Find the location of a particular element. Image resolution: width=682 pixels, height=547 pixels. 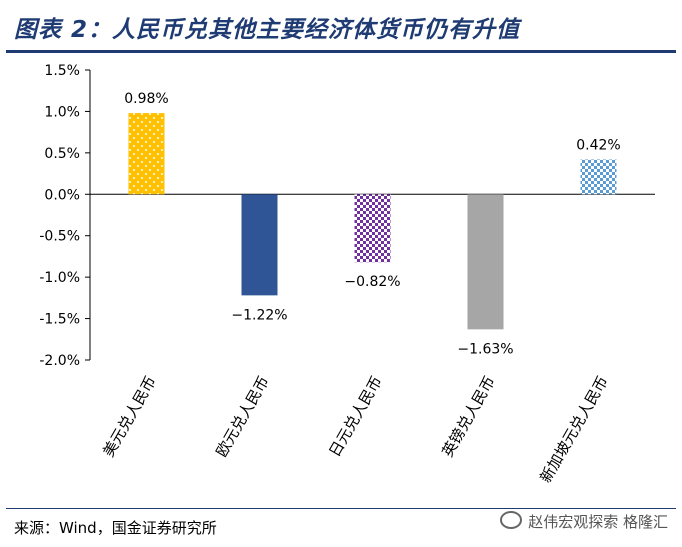

footer-divider is located at coordinates (341, 508).